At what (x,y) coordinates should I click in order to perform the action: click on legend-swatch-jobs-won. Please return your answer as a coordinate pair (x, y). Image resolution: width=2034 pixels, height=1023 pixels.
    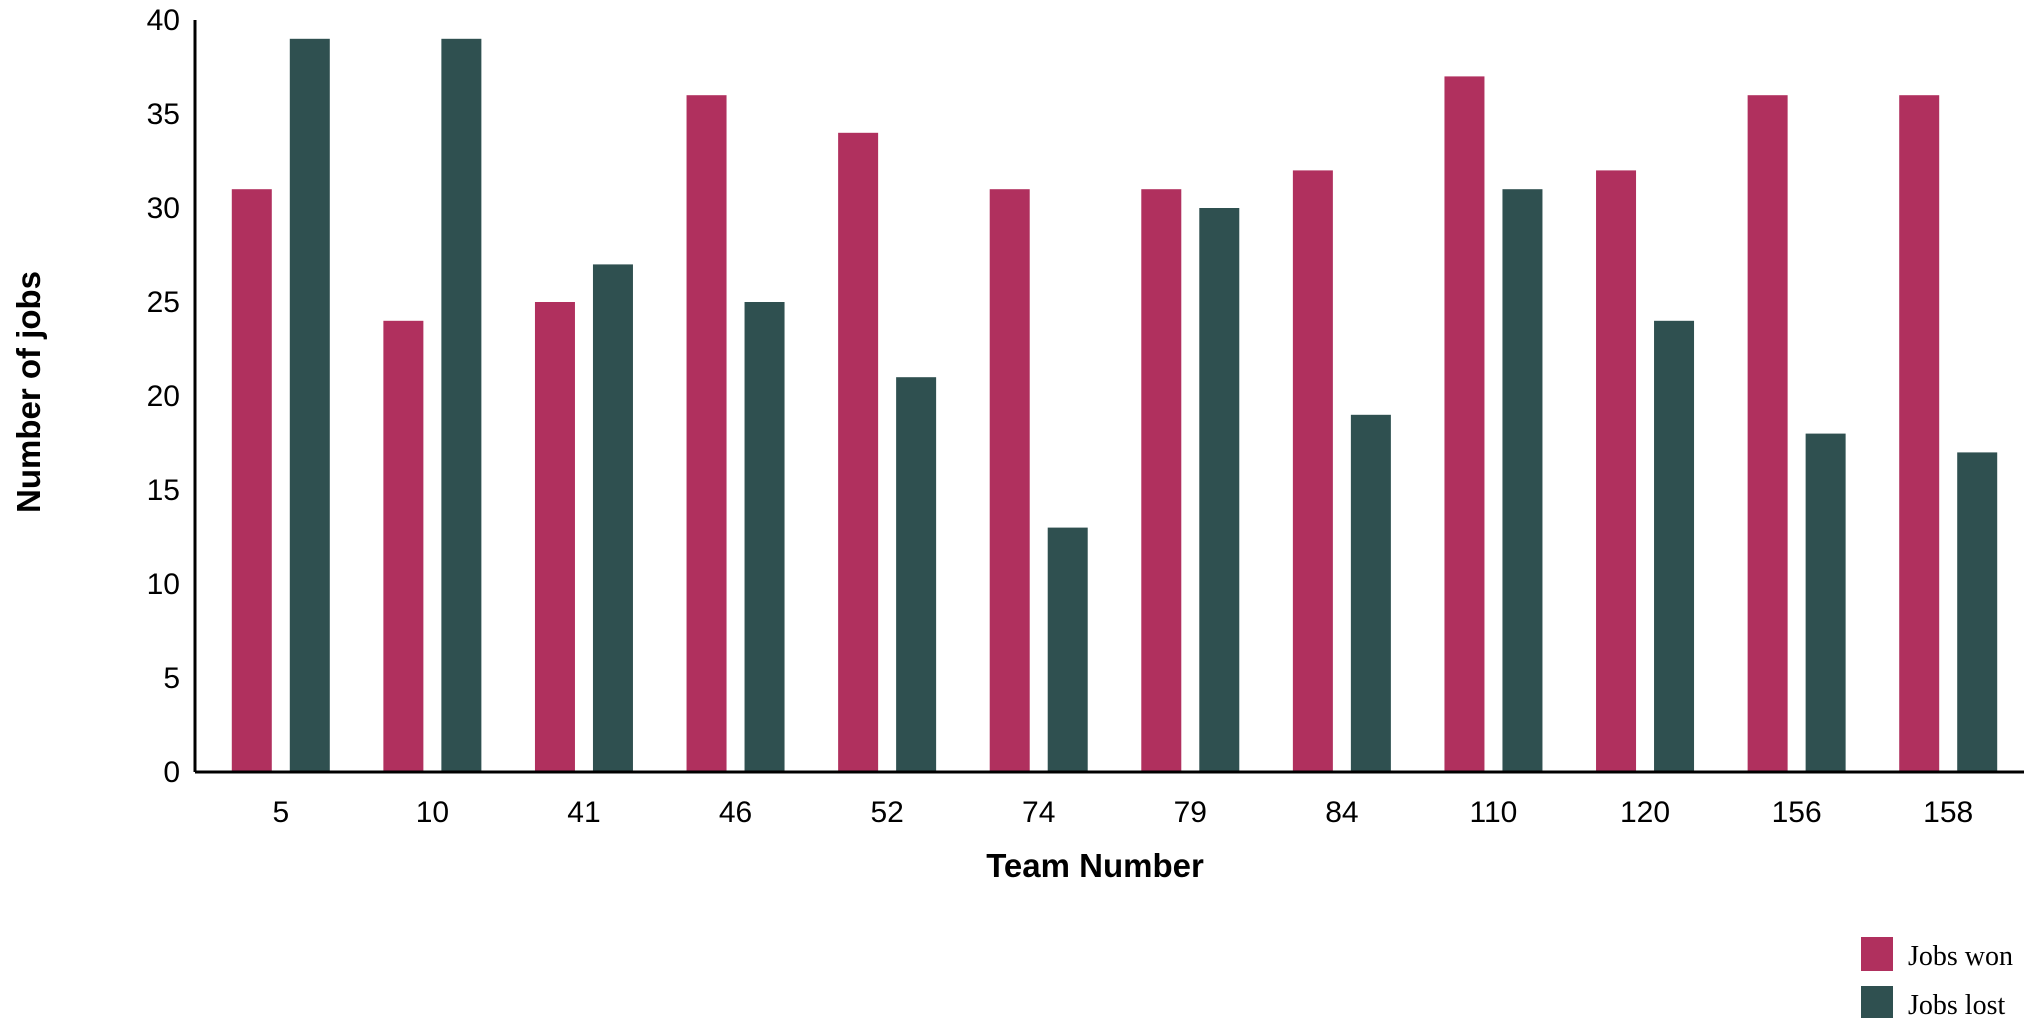
    Looking at the image, I should click on (1877, 954).